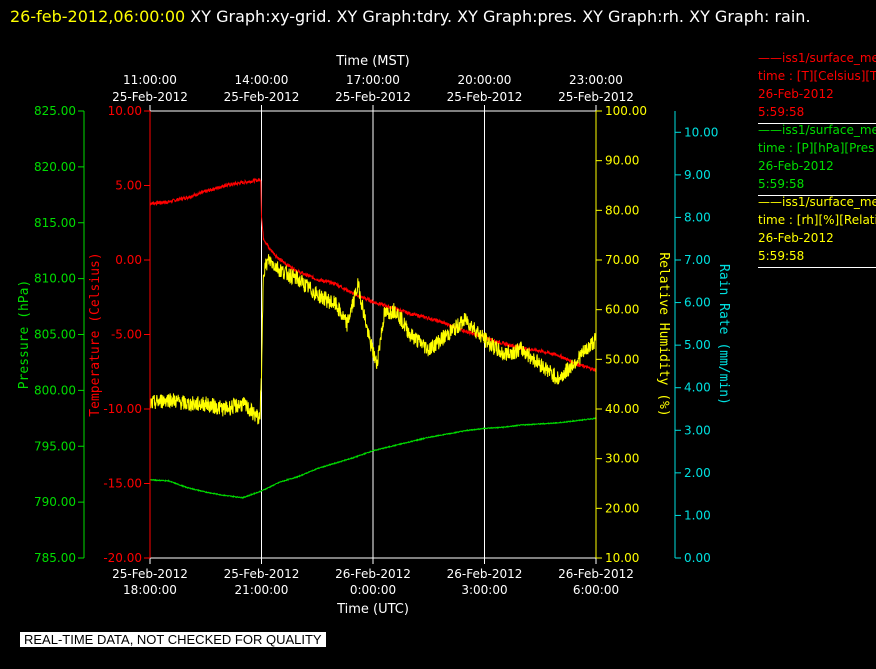 This screenshot has height=669, width=876. What do you see at coordinates (125, 111) in the screenshot?
I see `y-tick-label-temperature: 10.00` at bounding box center [125, 111].